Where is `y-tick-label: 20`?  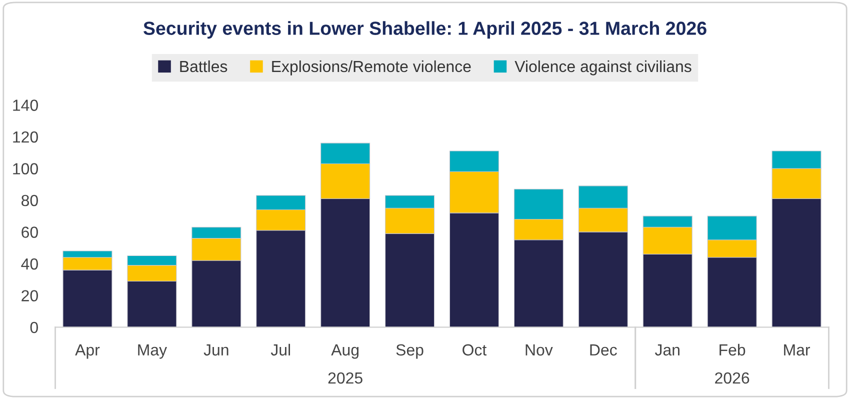 y-tick-label: 20 is located at coordinates (30, 296).